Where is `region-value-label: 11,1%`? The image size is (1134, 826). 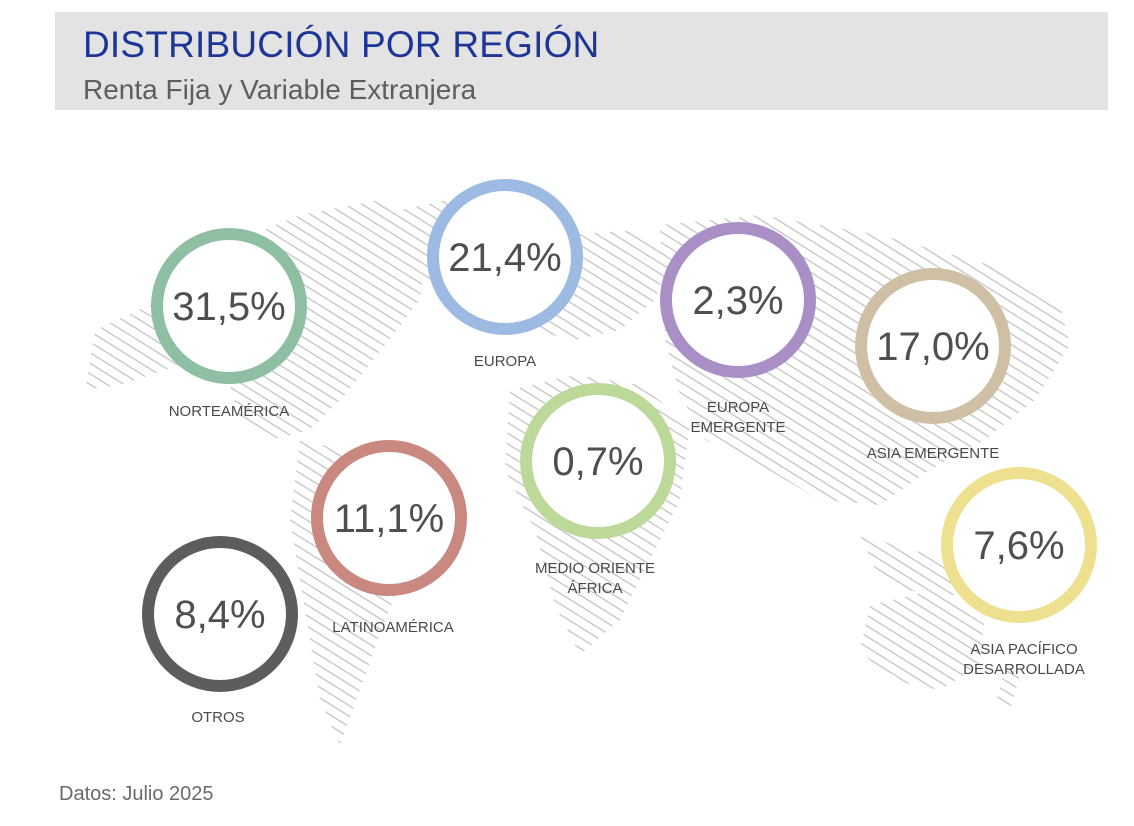 region-value-label: 11,1% is located at coordinates (389, 519).